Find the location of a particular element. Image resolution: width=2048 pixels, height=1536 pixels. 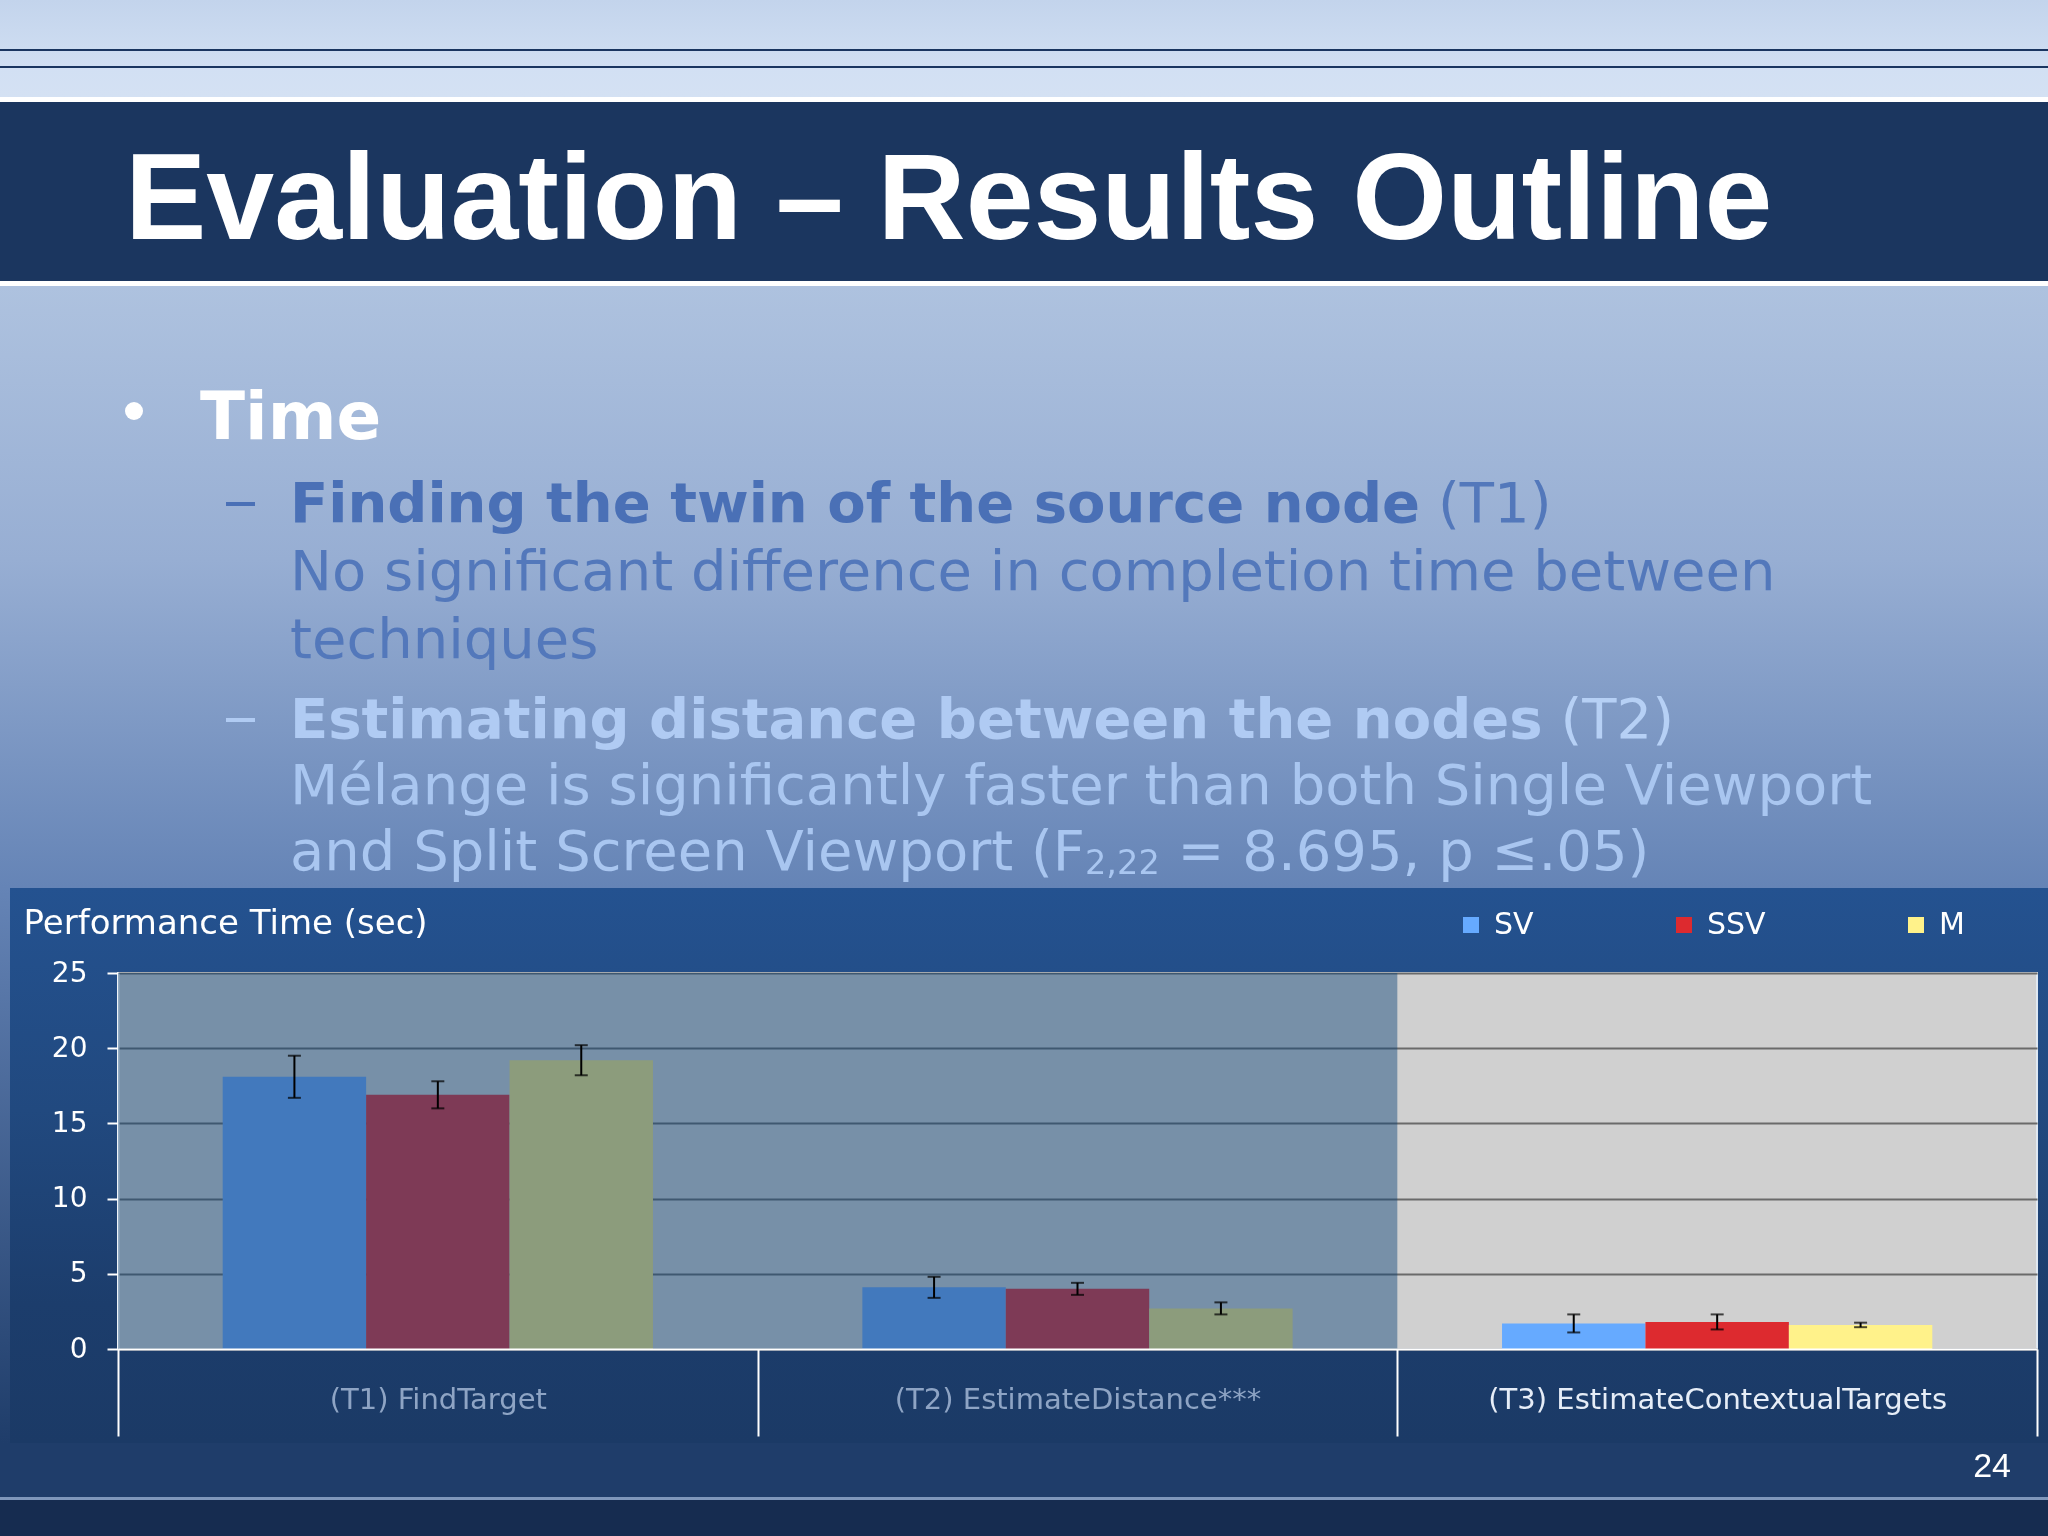

y-tick-label: 5 is located at coordinates (78, 1273).